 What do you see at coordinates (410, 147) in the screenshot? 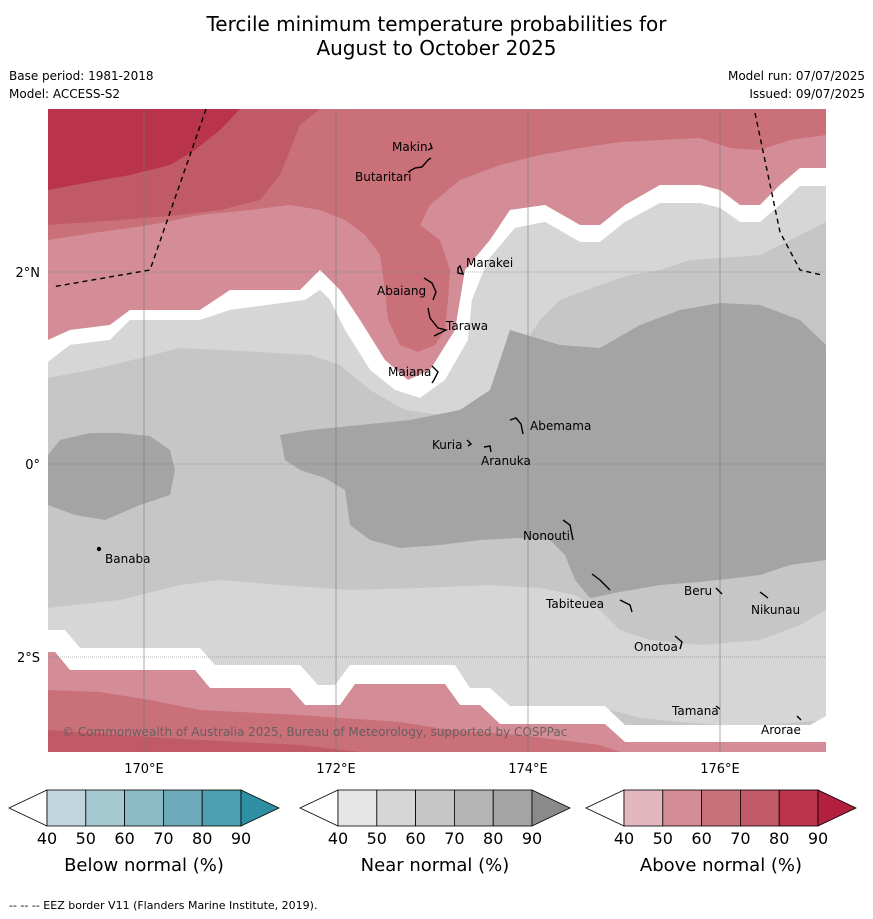
I see `label-makin: Makin` at bounding box center [410, 147].